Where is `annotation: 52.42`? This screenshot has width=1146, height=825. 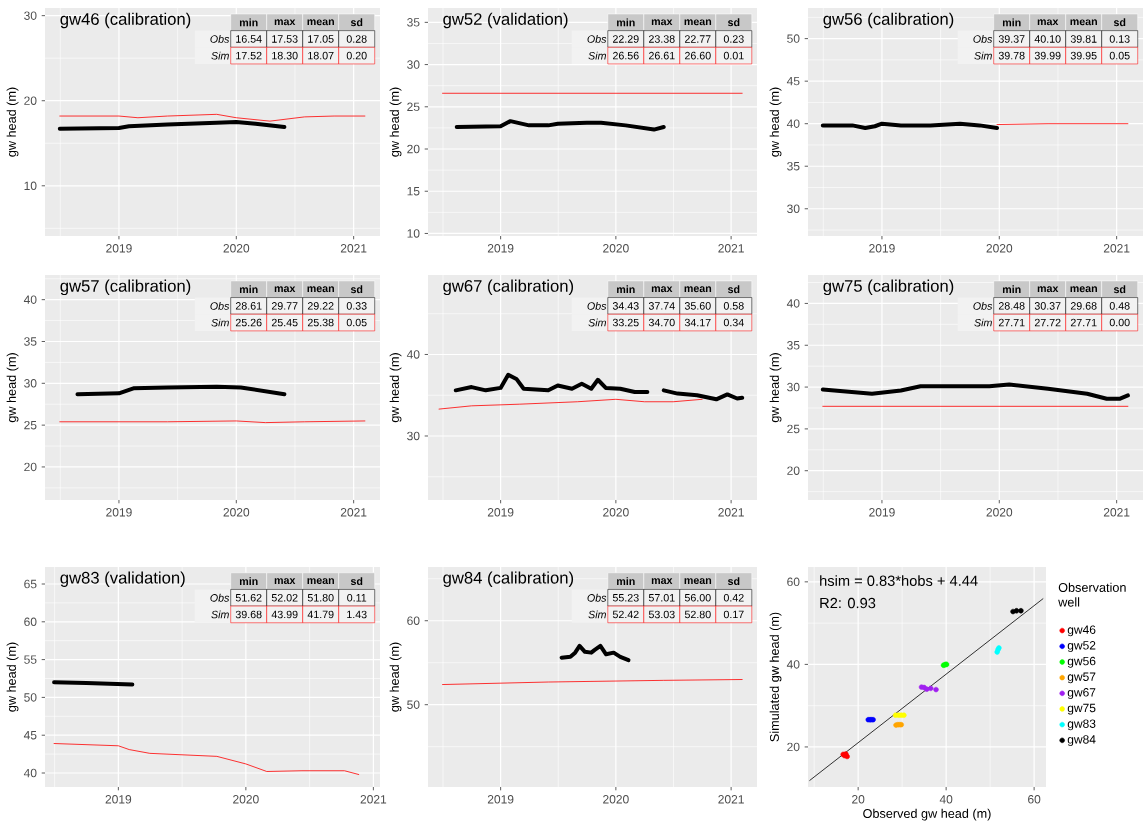 annotation: 52.42 is located at coordinates (625, 614).